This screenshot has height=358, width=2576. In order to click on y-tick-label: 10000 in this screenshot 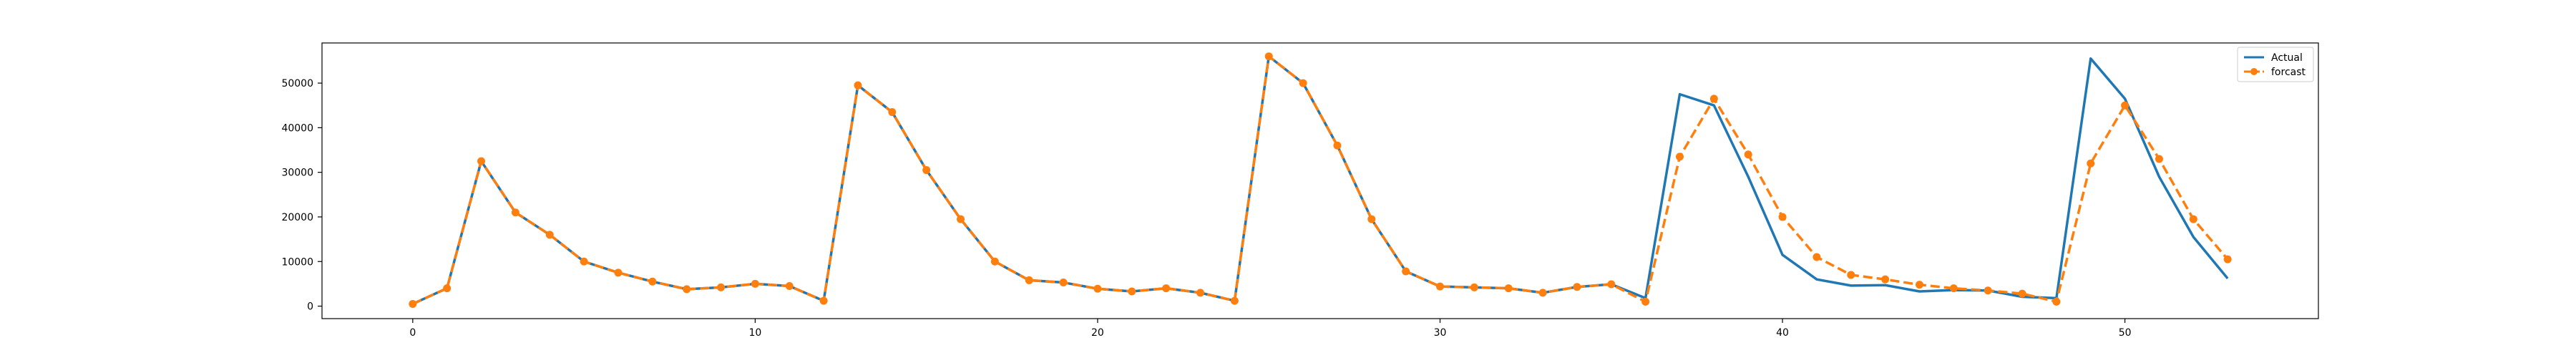, I will do `click(297, 262)`.